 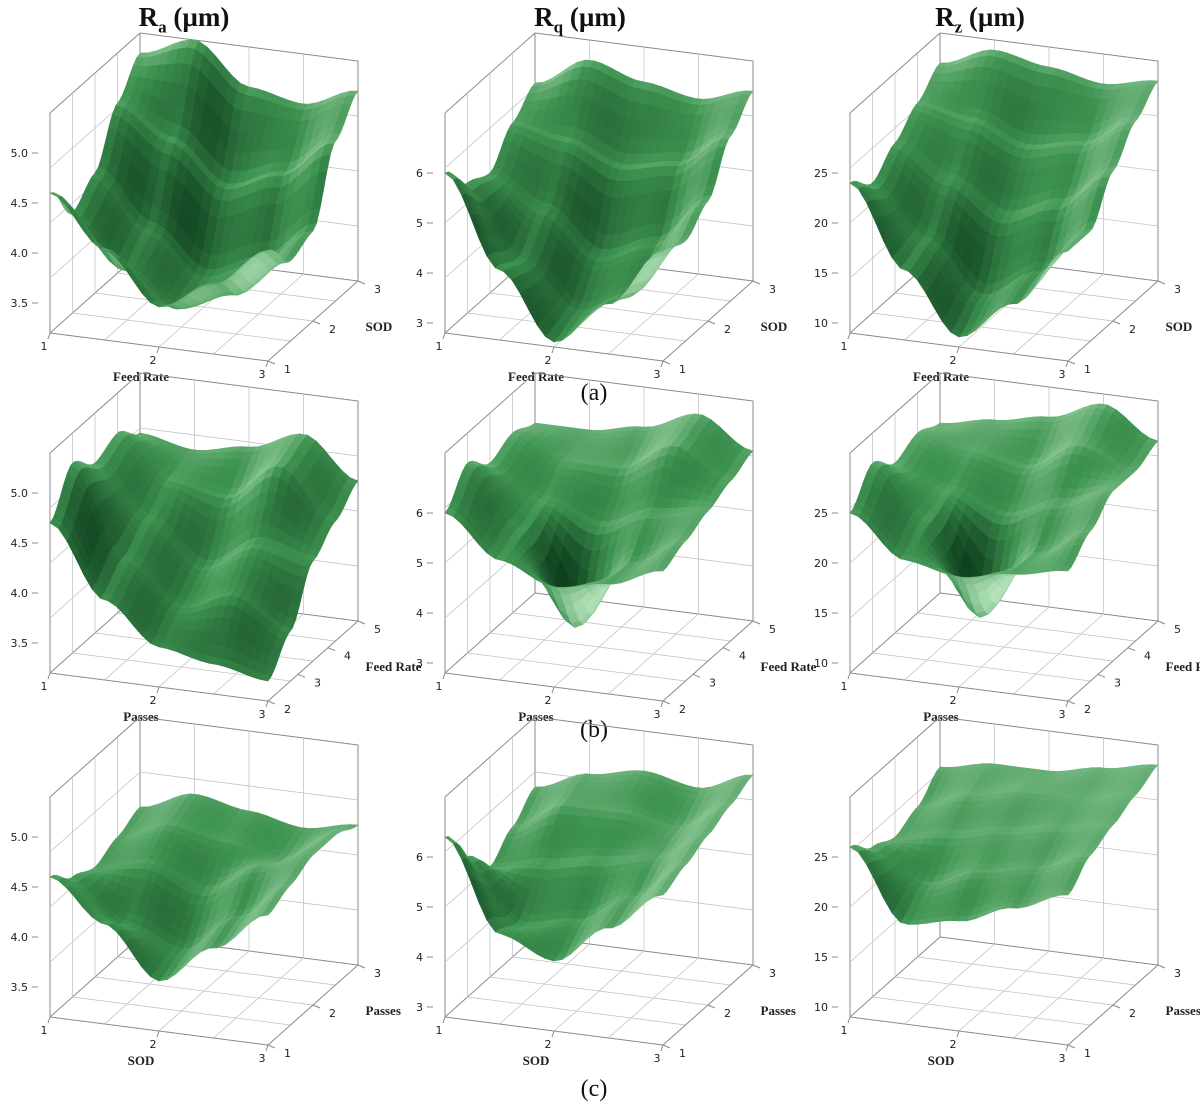 I want to click on z-tick-label: 5.0, so click(x=20, y=493).